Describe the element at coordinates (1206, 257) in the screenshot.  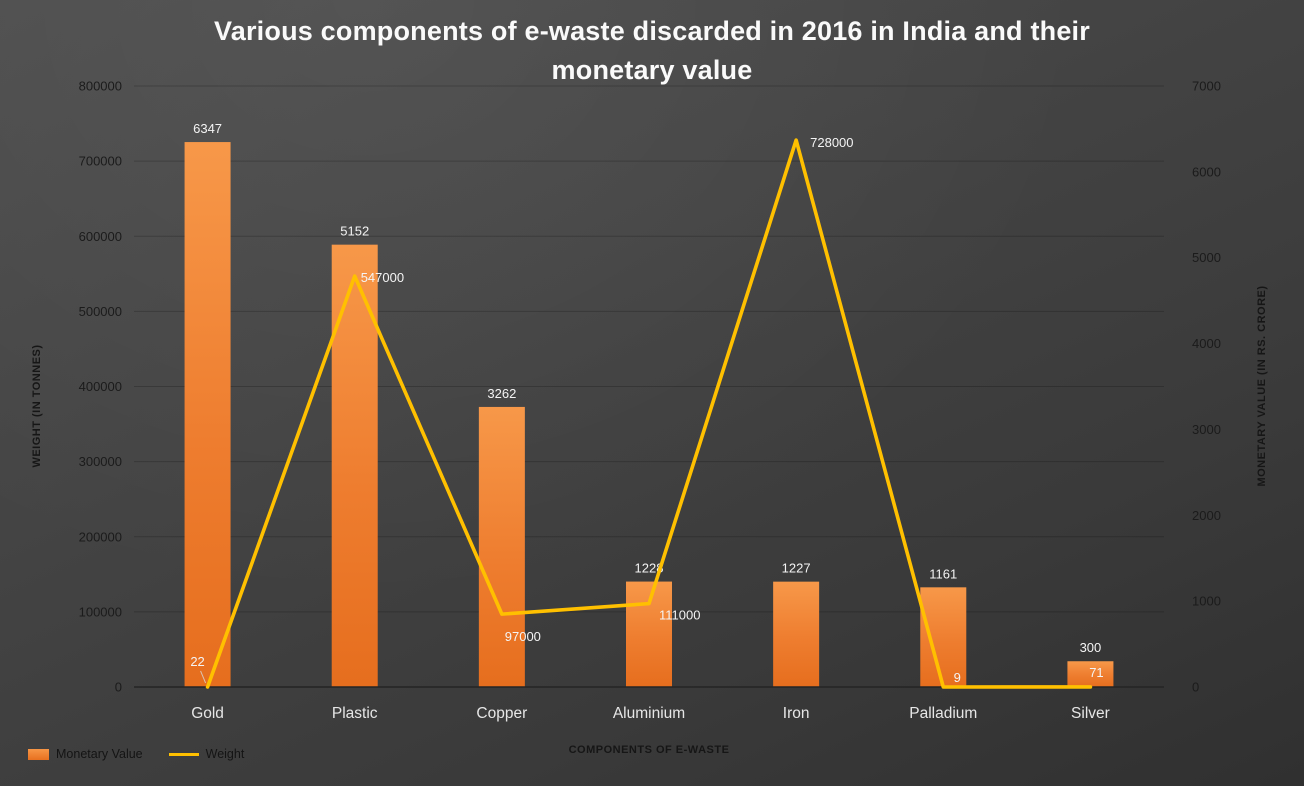
I see `right-axis-tick: 5000` at that location.